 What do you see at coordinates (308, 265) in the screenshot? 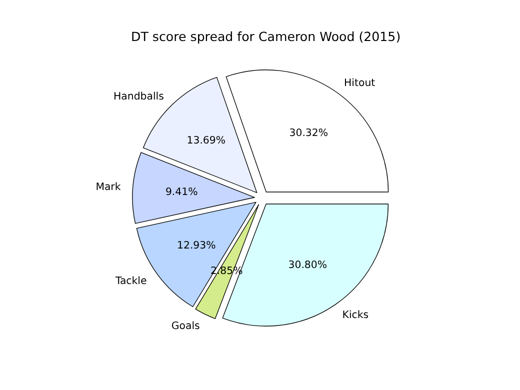
I see `data-label: 30.80%` at bounding box center [308, 265].